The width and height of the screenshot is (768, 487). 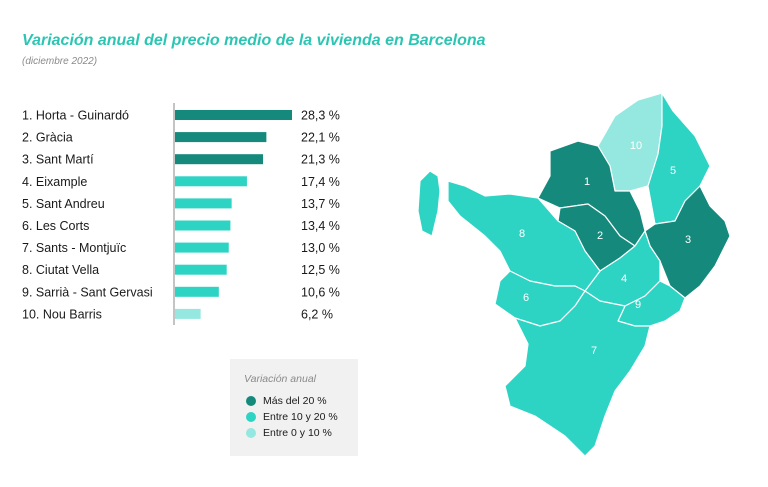 I want to click on bar-category-label: 7. Sants - Montjuïc, so click(x=74, y=248).